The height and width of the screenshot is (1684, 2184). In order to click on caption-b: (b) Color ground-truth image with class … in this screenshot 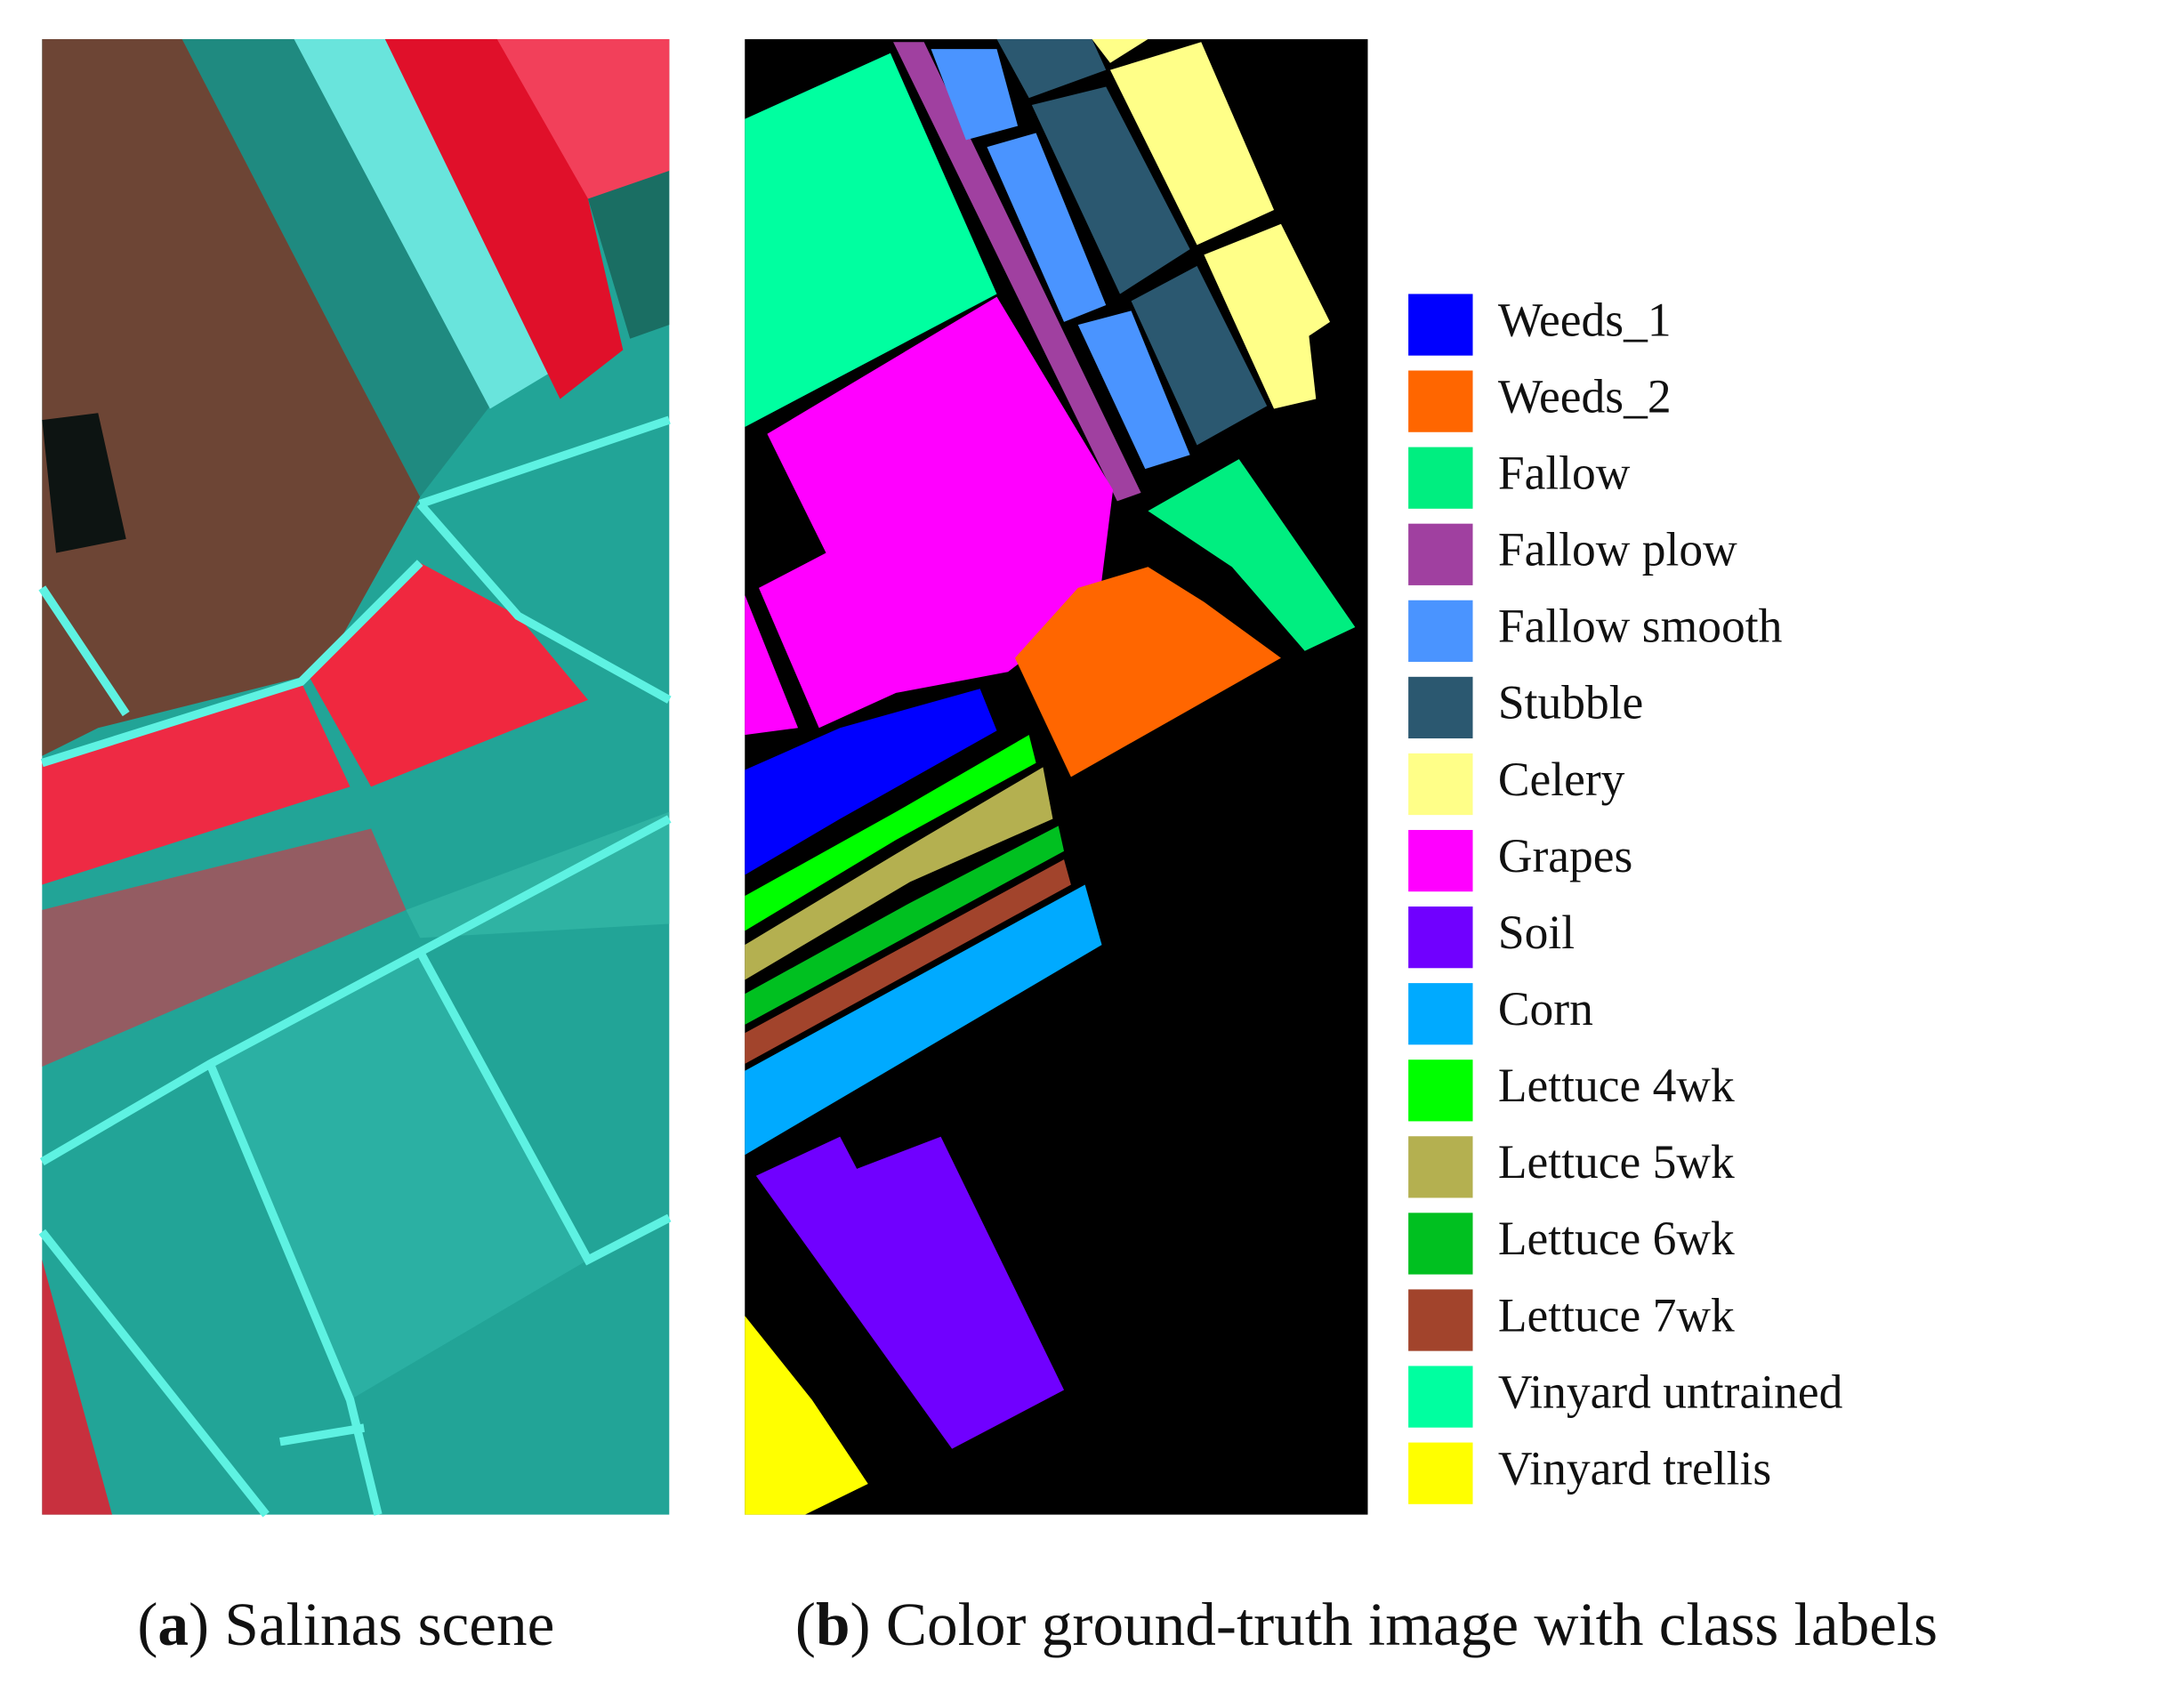, I will do `click(1366, 1624)`.